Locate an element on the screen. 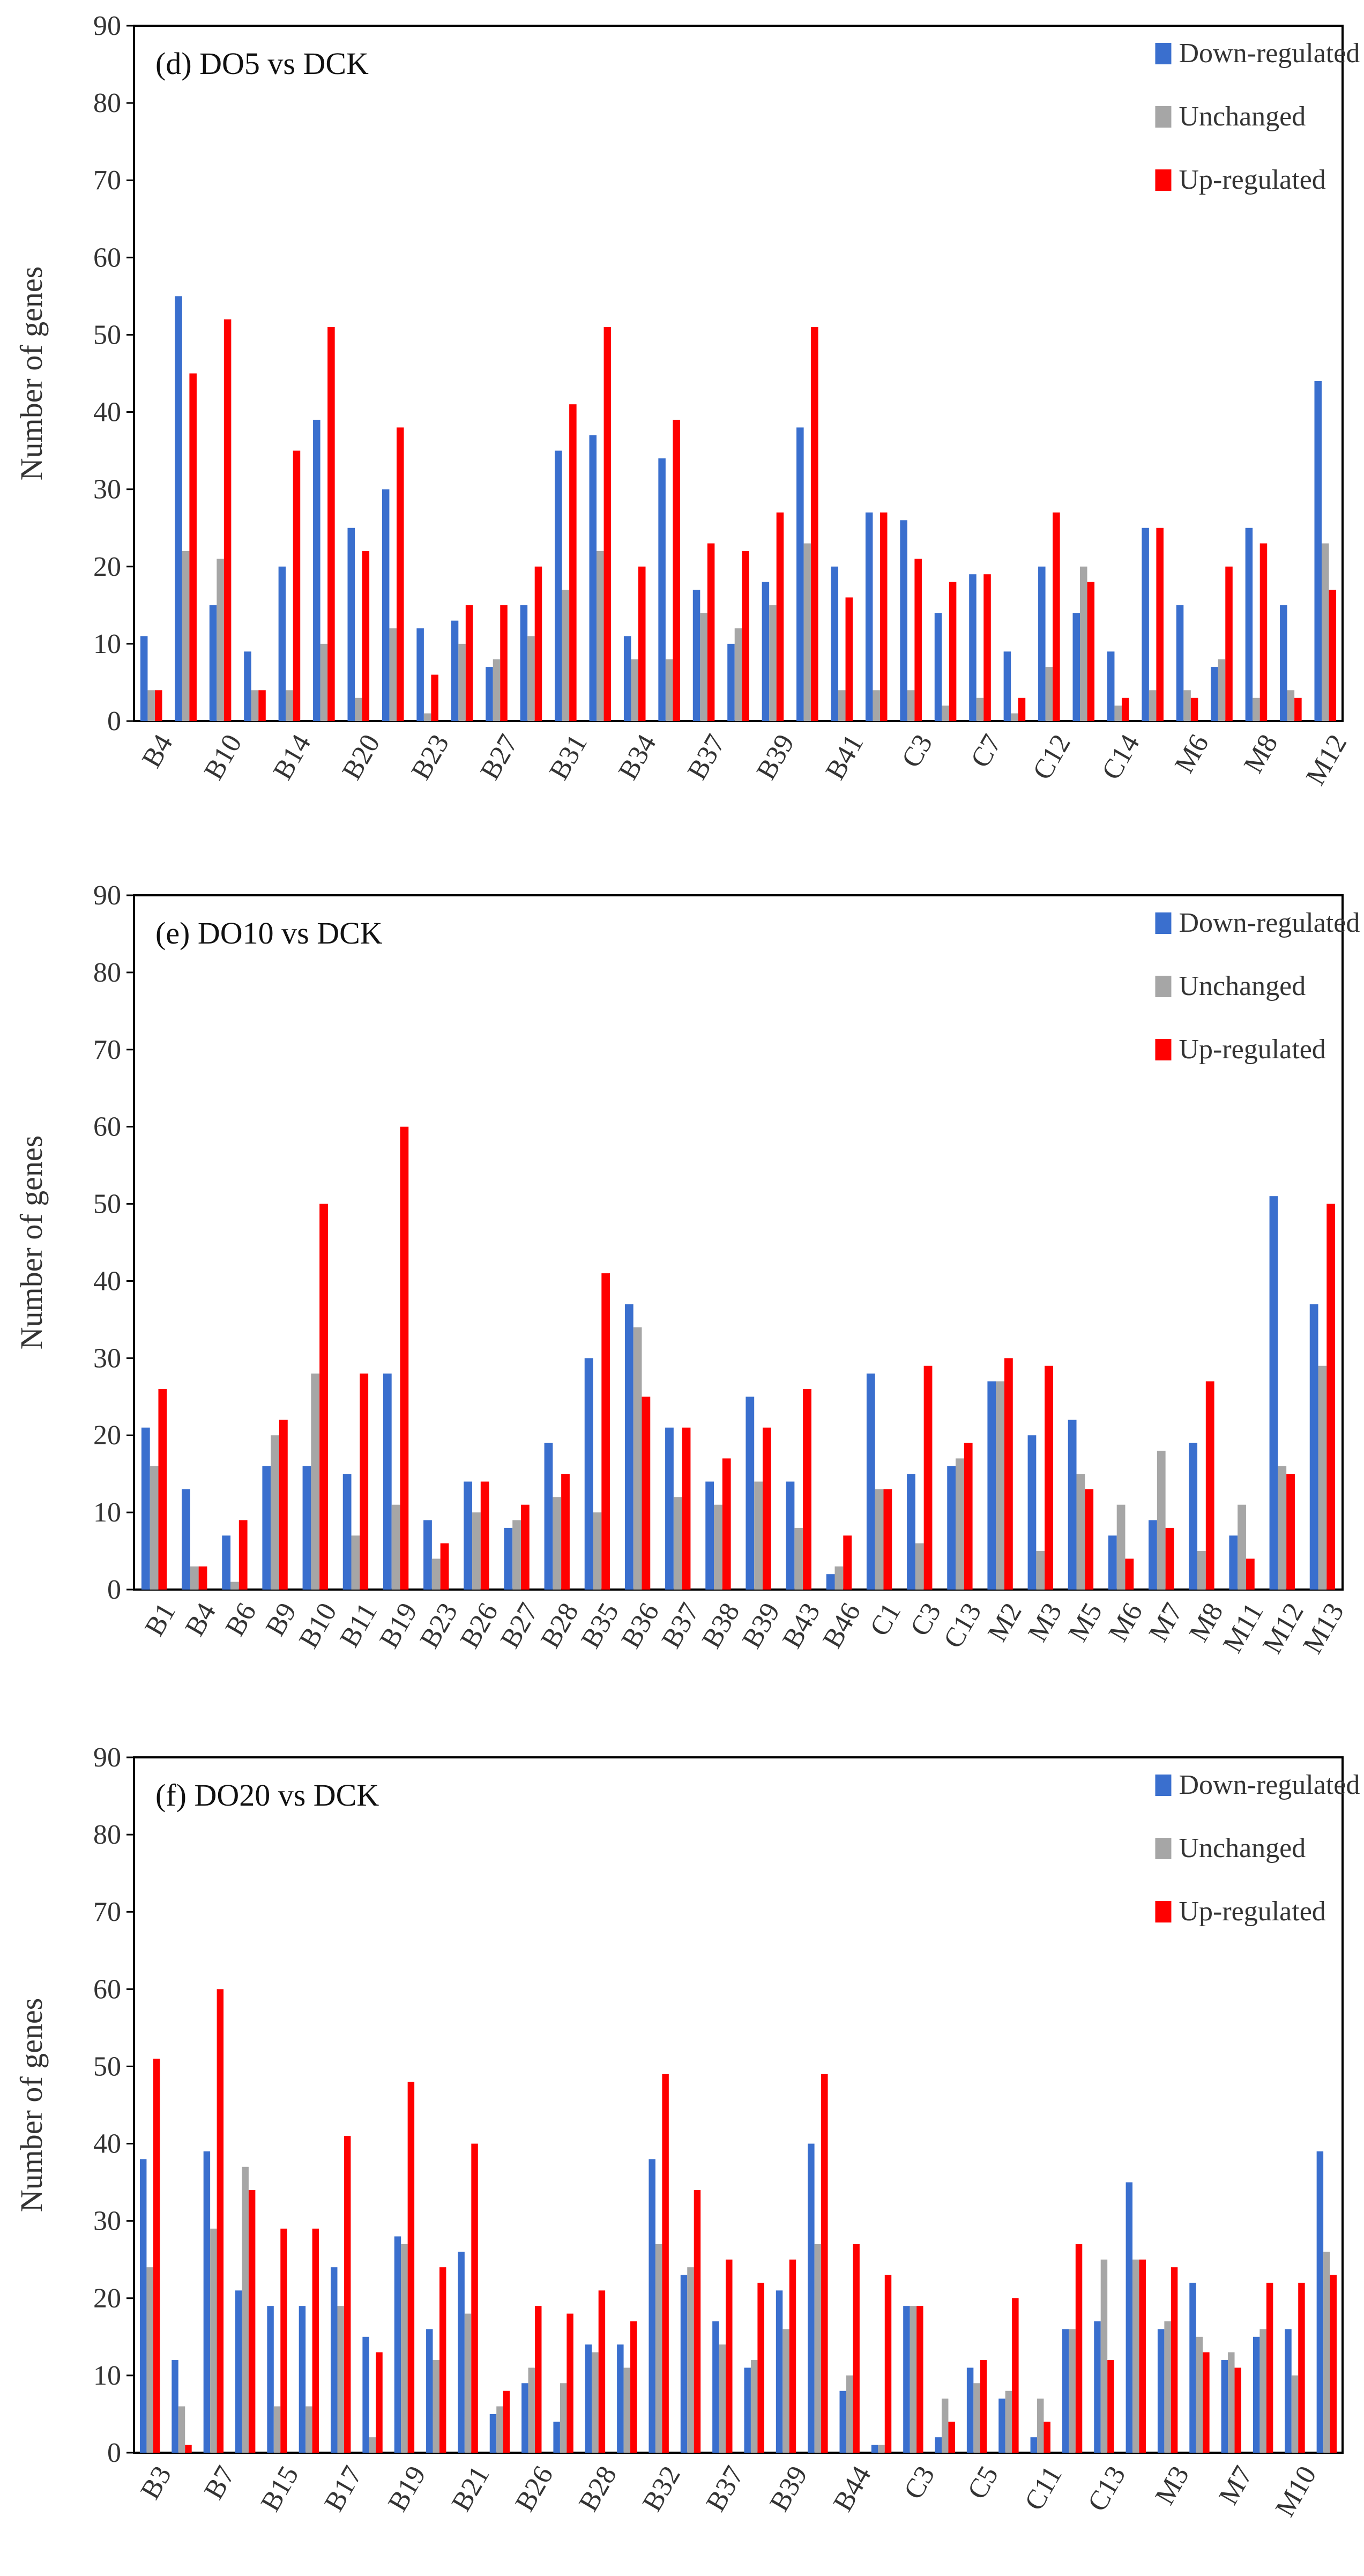 This screenshot has width=1364, height=2576. legend-swatch-unchanged is located at coordinates (1163, 1849).